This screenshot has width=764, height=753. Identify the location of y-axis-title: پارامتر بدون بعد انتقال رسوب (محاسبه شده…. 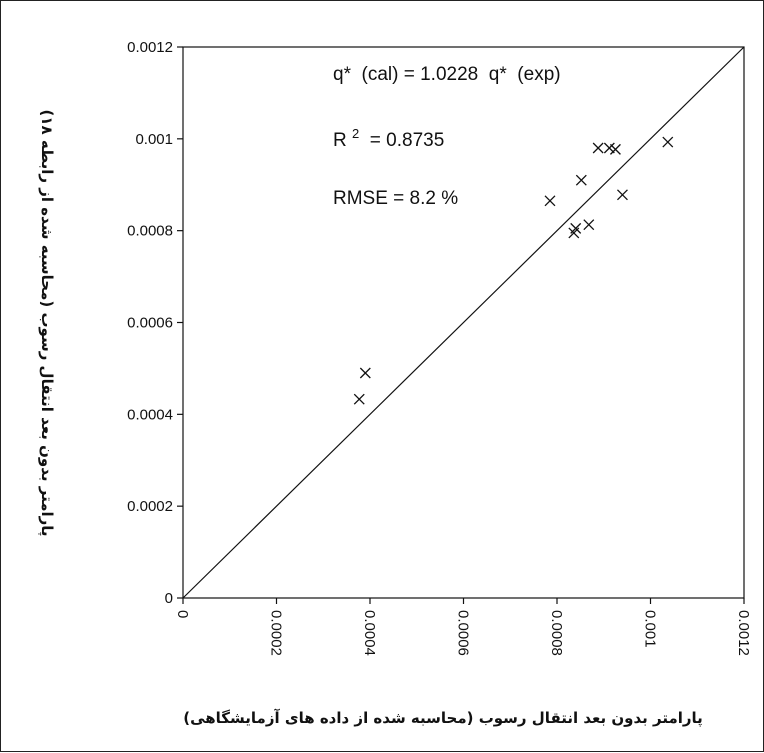
(46, 322).